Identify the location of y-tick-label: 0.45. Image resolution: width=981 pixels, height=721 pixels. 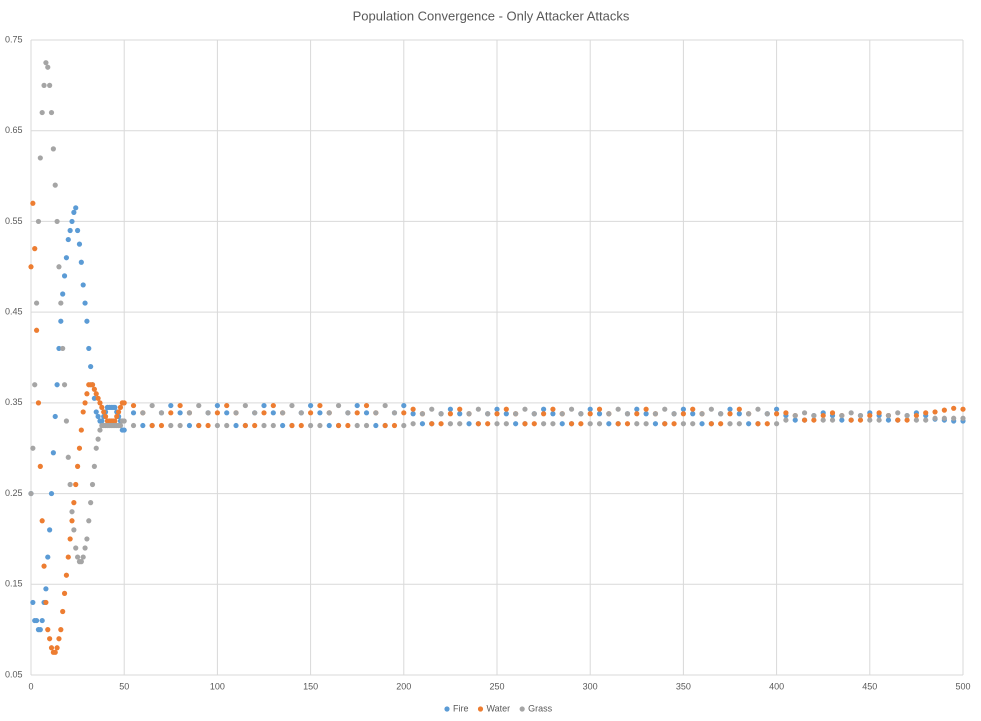
(14, 312).